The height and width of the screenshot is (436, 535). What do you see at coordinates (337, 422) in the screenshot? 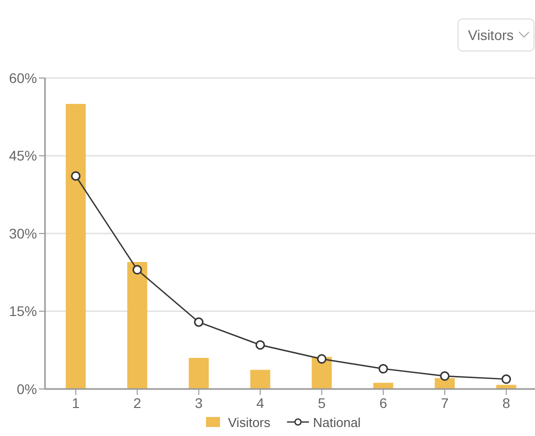
I see `legend-label: National` at bounding box center [337, 422].